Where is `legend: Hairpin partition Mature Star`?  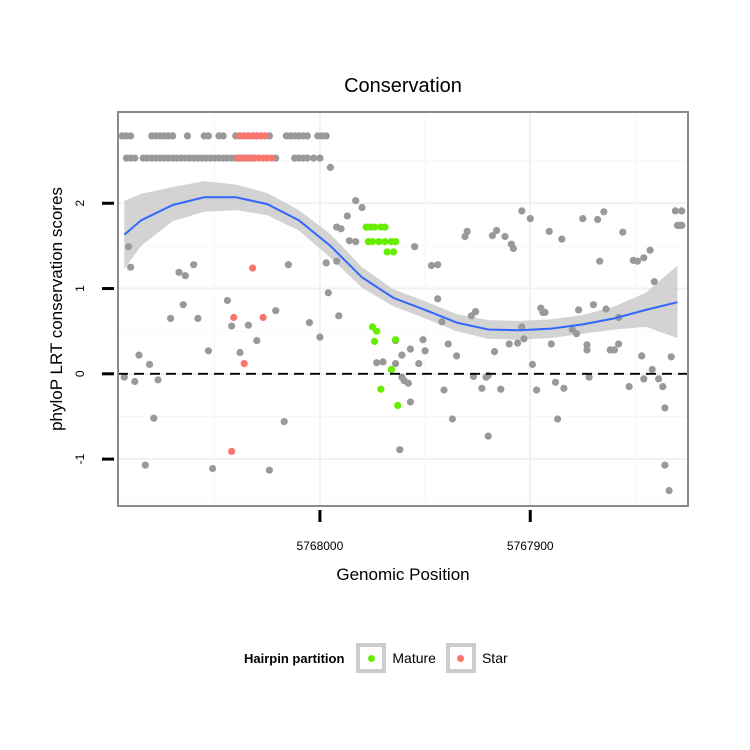 legend: Hairpin partition Mature Star is located at coordinates (381, 658).